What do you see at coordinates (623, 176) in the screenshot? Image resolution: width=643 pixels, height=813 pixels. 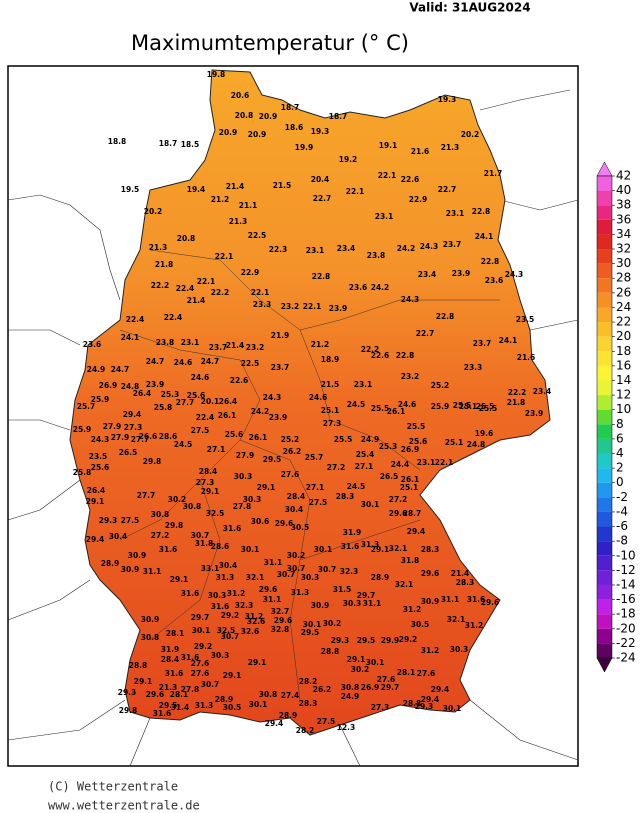 I see `colorbar-tick-label: 42` at bounding box center [623, 176].